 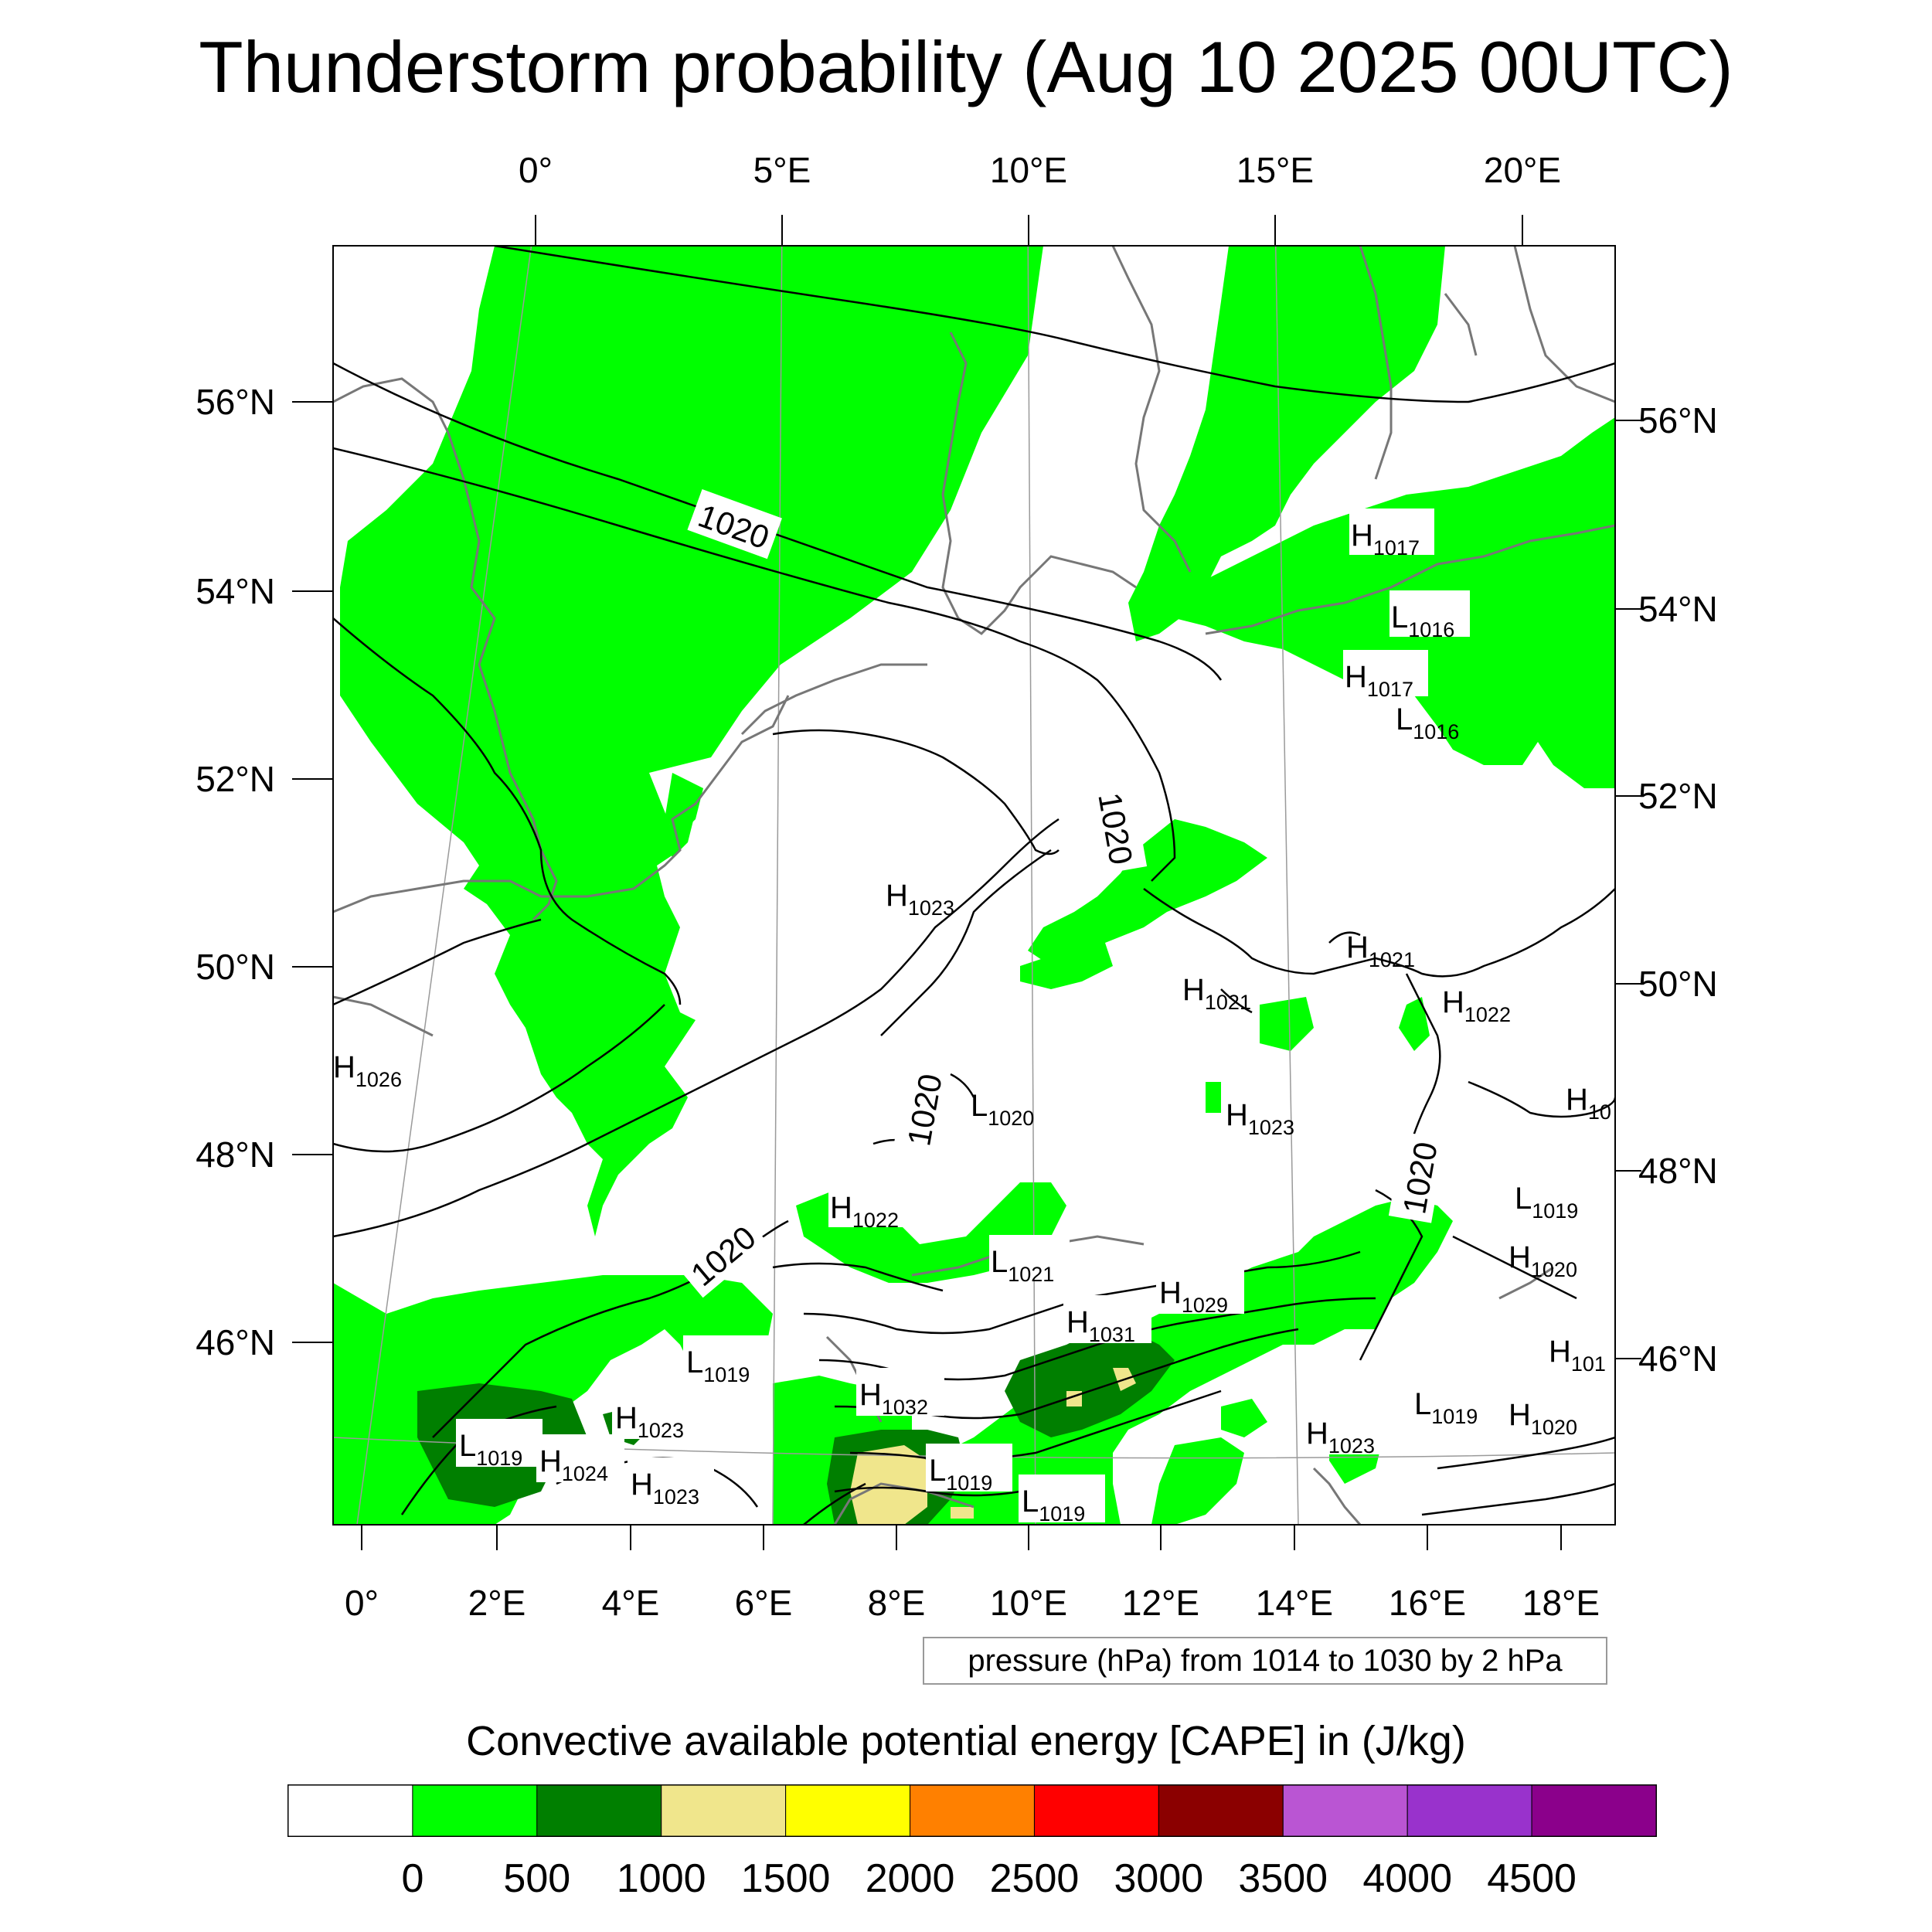 What do you see at coordinates (236, 872) in the screenshot?
I see `left-lat-labels: 56°N 54°N 52°N 50°N 48°N 46°N` at bounding box center [236, 872].